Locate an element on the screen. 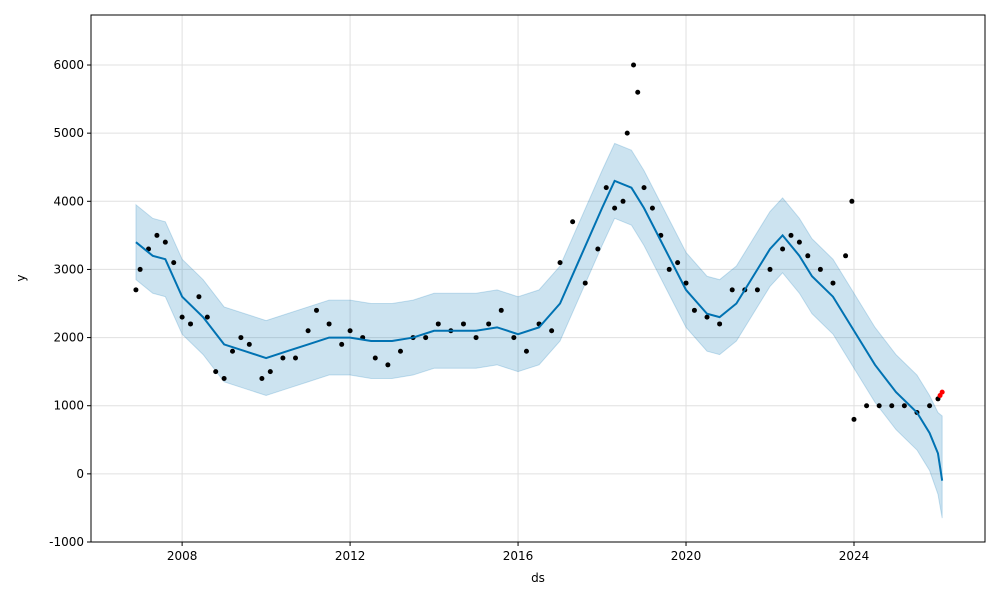  x-tick-label: 2024 is located at coordinates (854, 556).